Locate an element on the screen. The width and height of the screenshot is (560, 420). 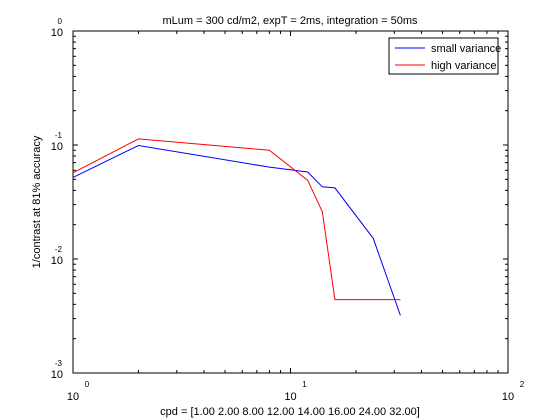
legend: small variance high variance is located at coordinates (444, 56).